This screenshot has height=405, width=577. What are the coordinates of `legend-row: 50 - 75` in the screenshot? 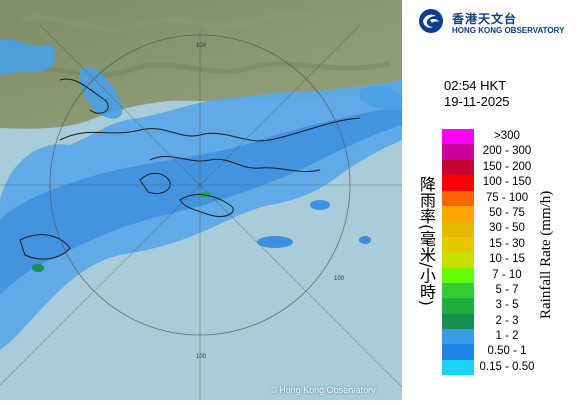 It's located at (508, 213).